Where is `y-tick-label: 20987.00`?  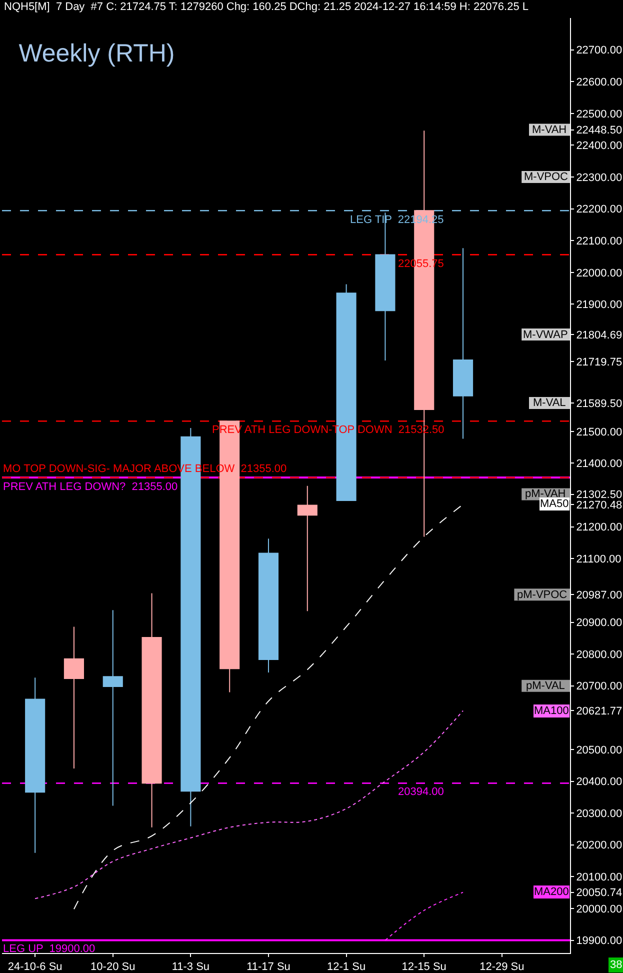
y-tick-label: 20987.00 is located at coordinates (599, 595).